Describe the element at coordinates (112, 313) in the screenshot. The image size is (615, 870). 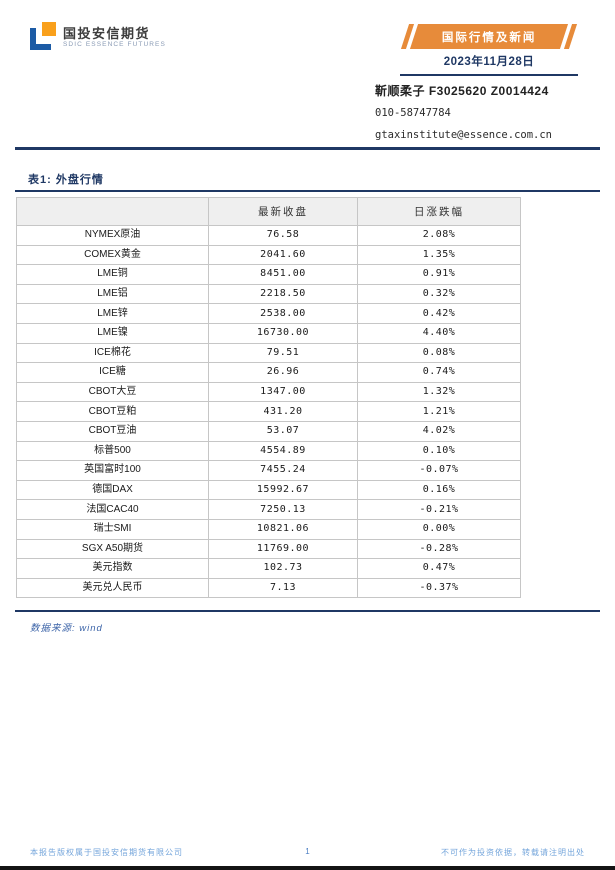
I see `cell-instrument: LME锌` at that location.